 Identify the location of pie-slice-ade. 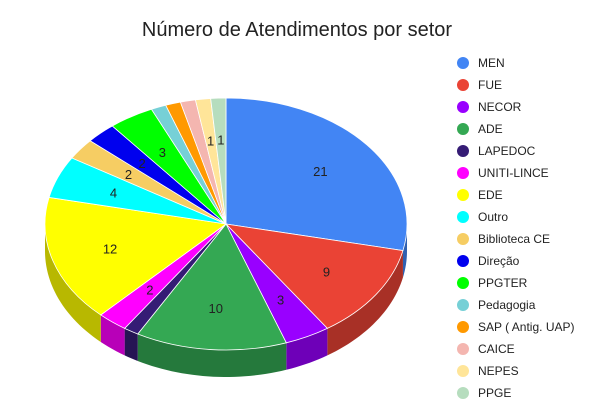
(212, 287).